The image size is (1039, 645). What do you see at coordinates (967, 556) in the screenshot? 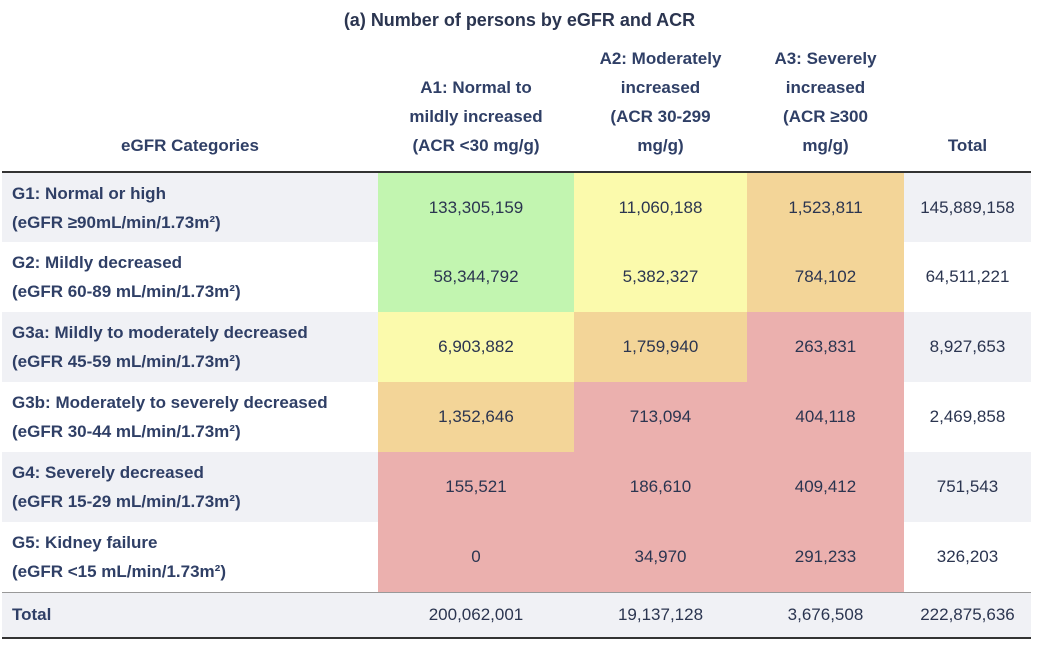
I see `cell-g5-total: 326,203` at bounding box center [967, 556].